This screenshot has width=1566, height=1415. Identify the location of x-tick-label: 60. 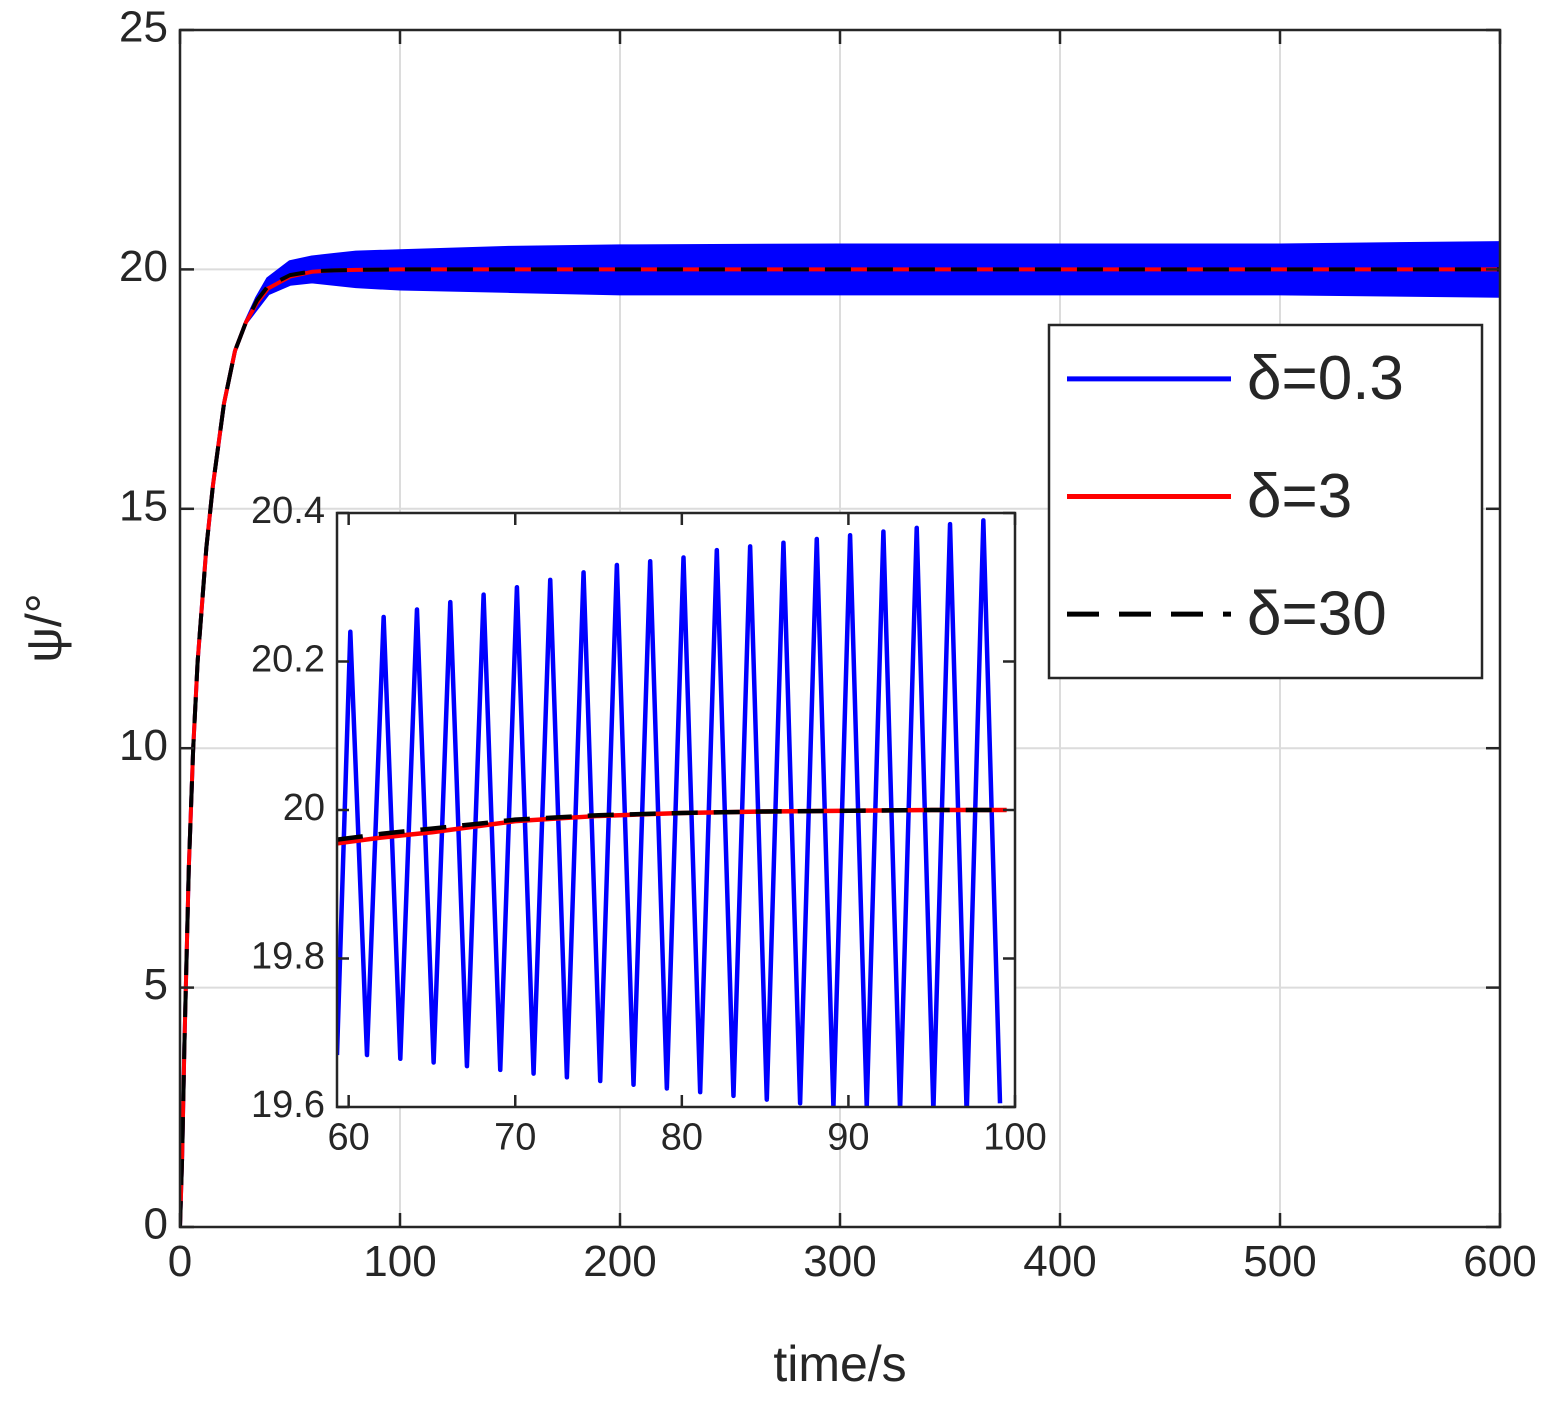
(349, 1137).